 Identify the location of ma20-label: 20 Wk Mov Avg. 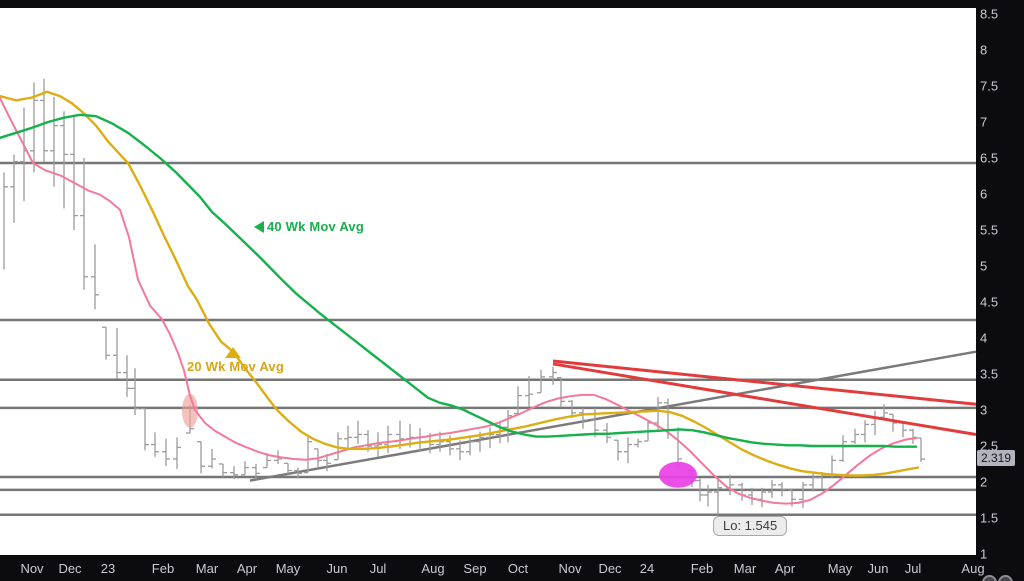
(235, 360).